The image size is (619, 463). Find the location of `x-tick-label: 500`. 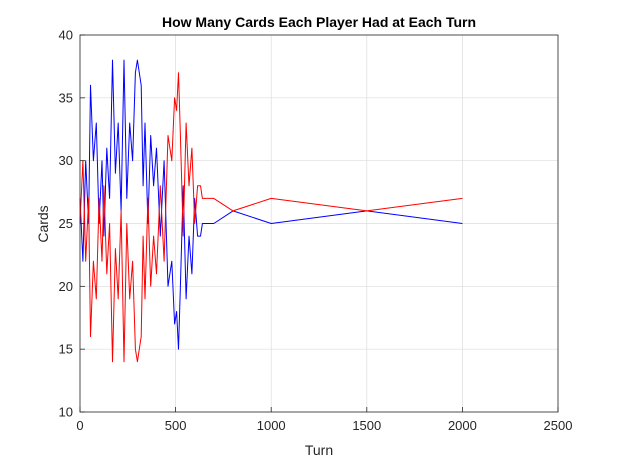

x-tick-label: 500 is located at coordinates (176, 425).